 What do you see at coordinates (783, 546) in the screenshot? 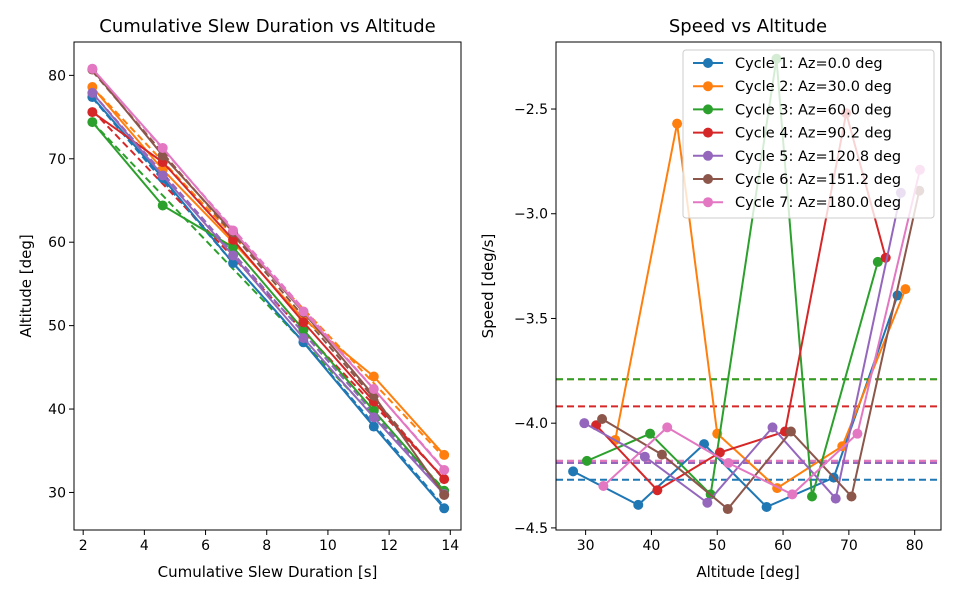
I see `x-tick-label: 60` at bounding box center [783, 546].